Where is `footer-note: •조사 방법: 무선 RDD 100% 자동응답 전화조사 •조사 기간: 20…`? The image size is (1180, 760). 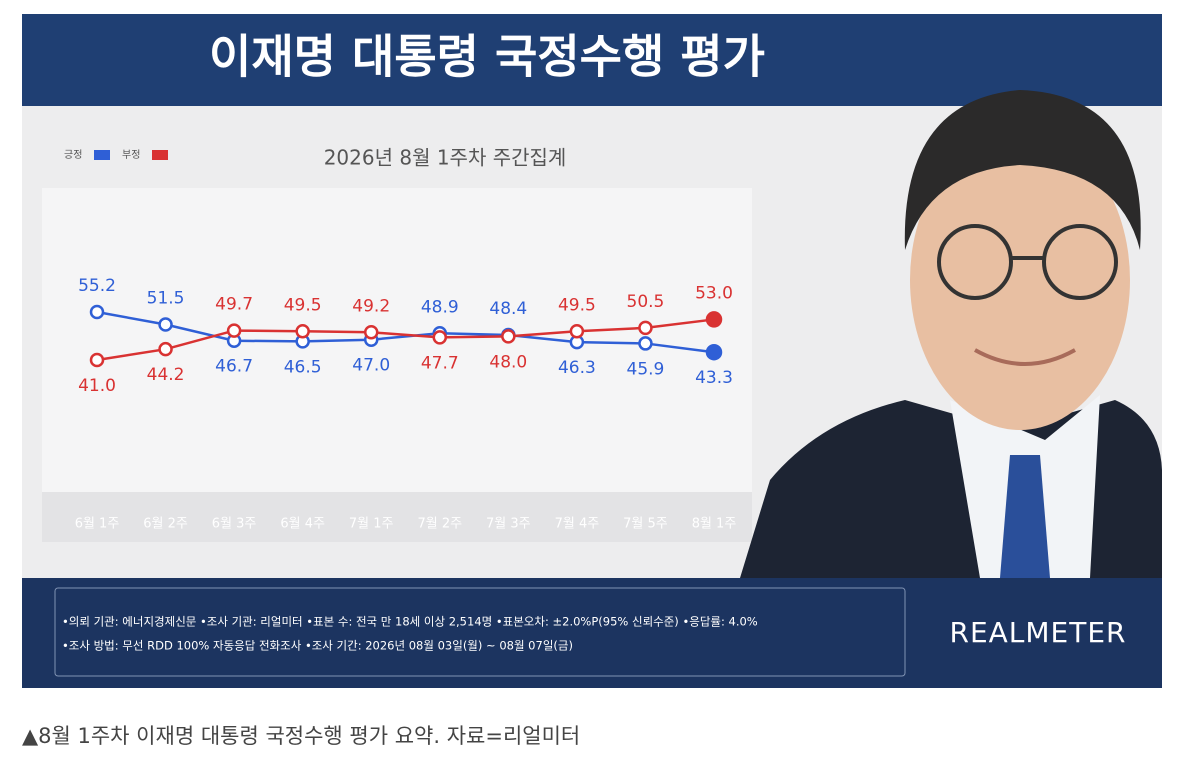
footer-note: •조사 방법: 무선 RDD 100% 자동응답 전화조사 •조사 기간: 20… is located at coordinates (317, 646).